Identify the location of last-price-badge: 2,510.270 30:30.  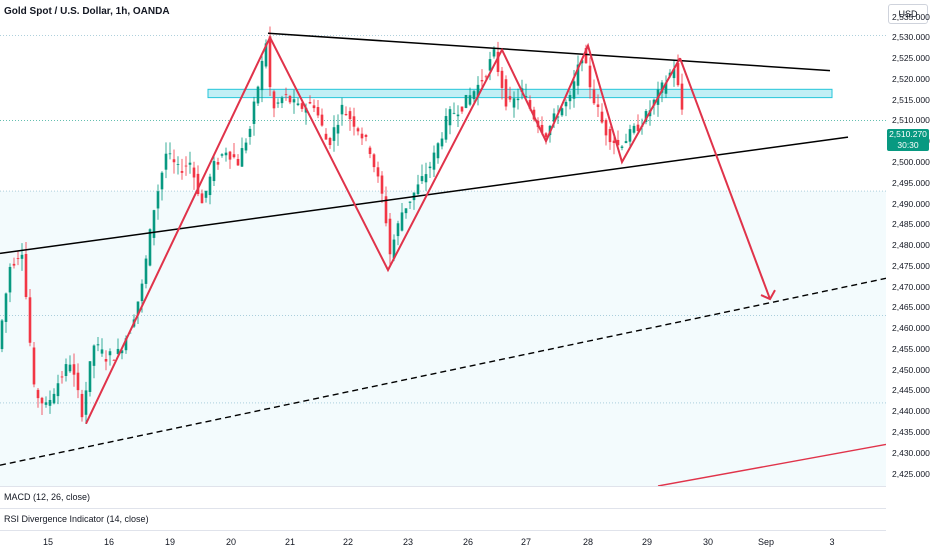
(908, 140).